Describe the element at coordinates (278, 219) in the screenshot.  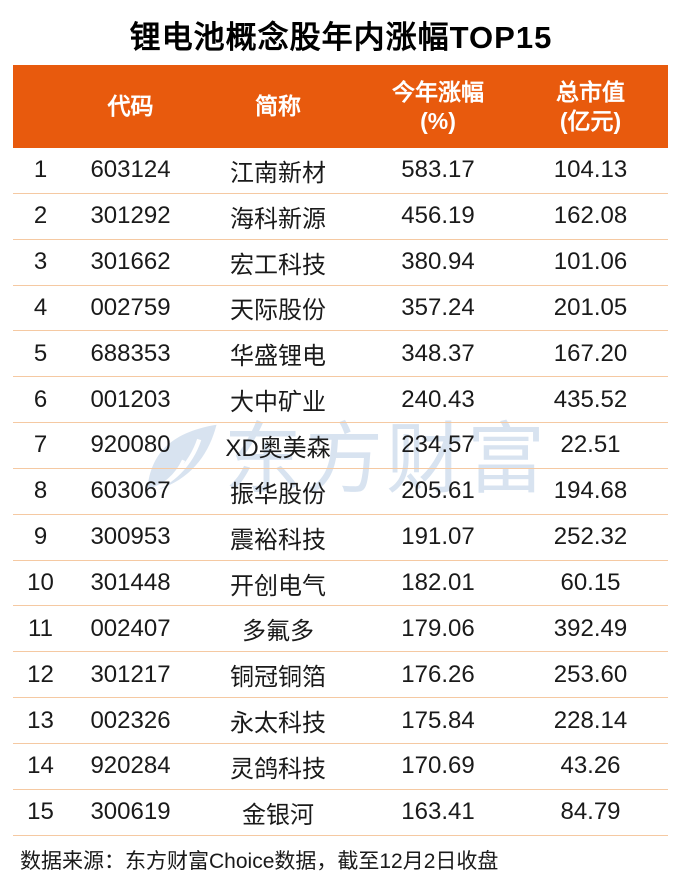
I see `cell-stock-name: 海科新源` at that location.